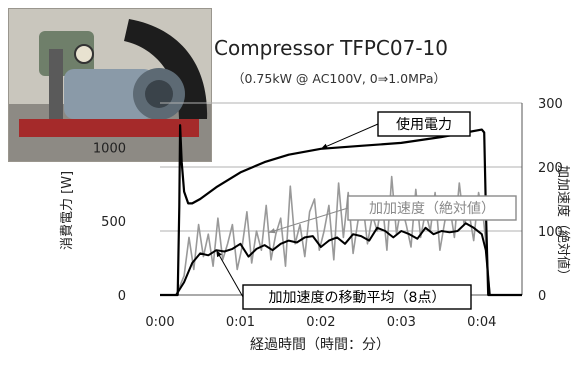 The image size is (588, 379). What do you see at coordinates (339, 78) in the screenshot?
I see `chart-subtitle: （0.75kW @ AC100V, 0⇒1.0MPa）` at bounding box center [339, 78].